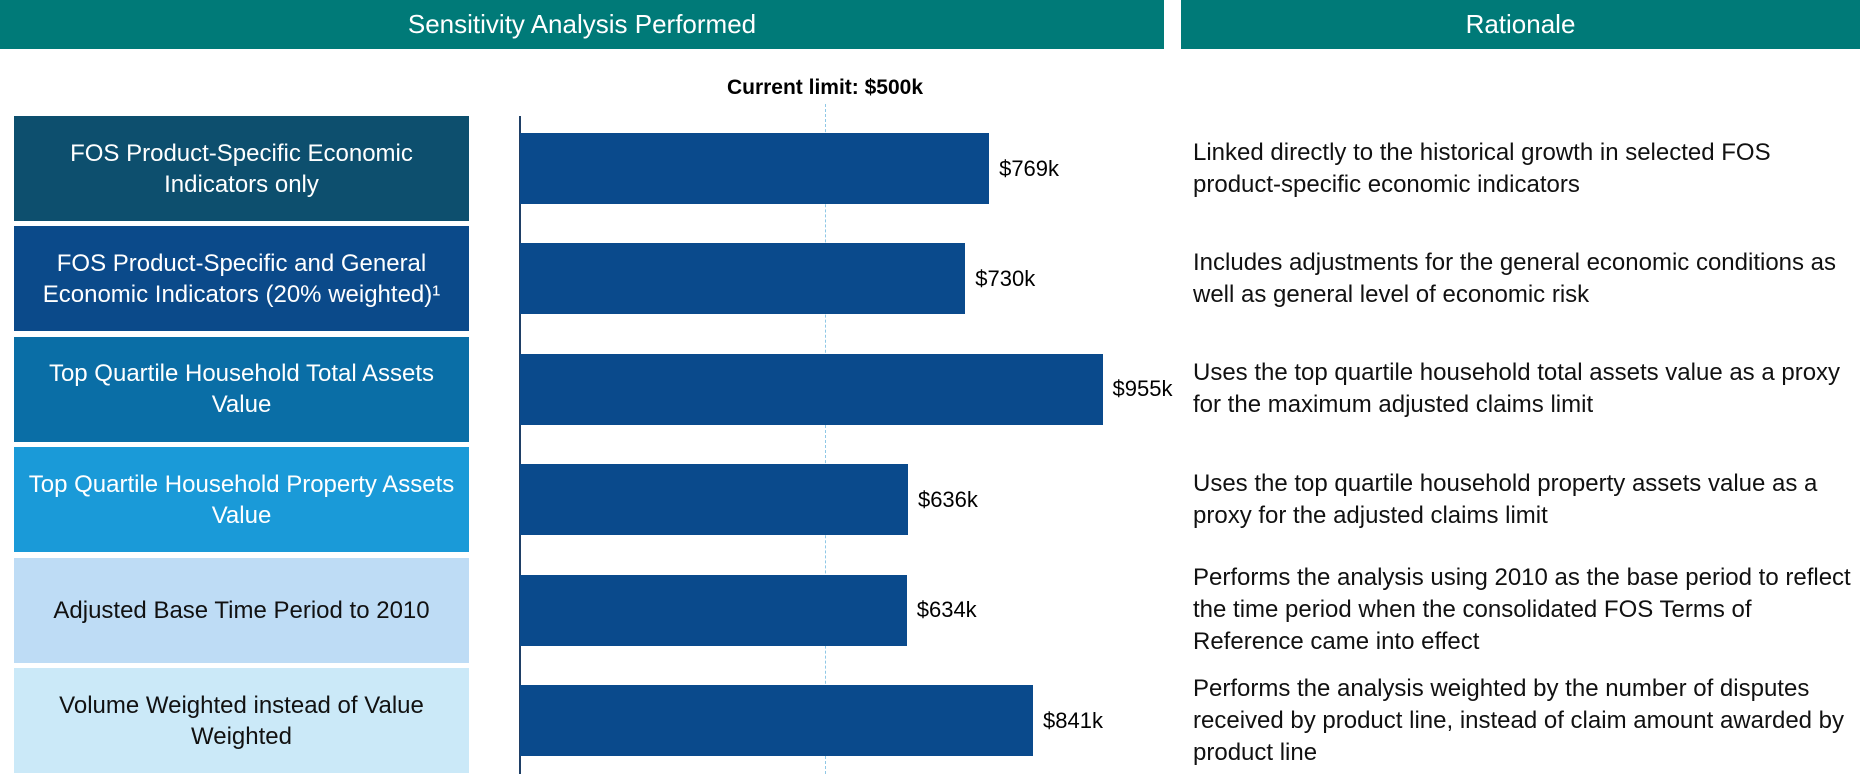  I want to click on value-label: $769k, so click(1029, 168).